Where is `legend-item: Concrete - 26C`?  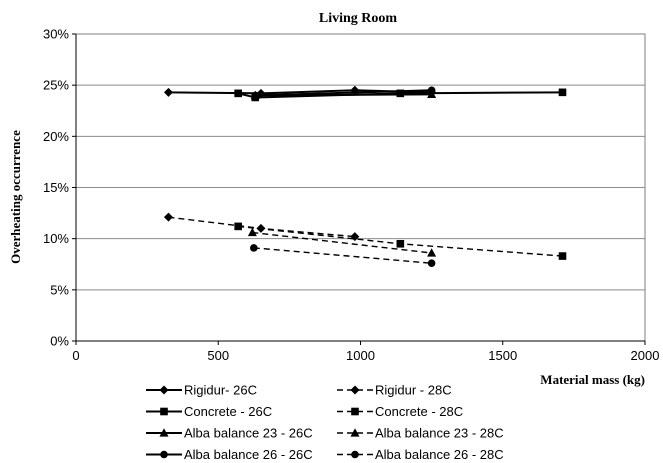
legend-item: Concrete - 26C is located at coordinates (209, 411).